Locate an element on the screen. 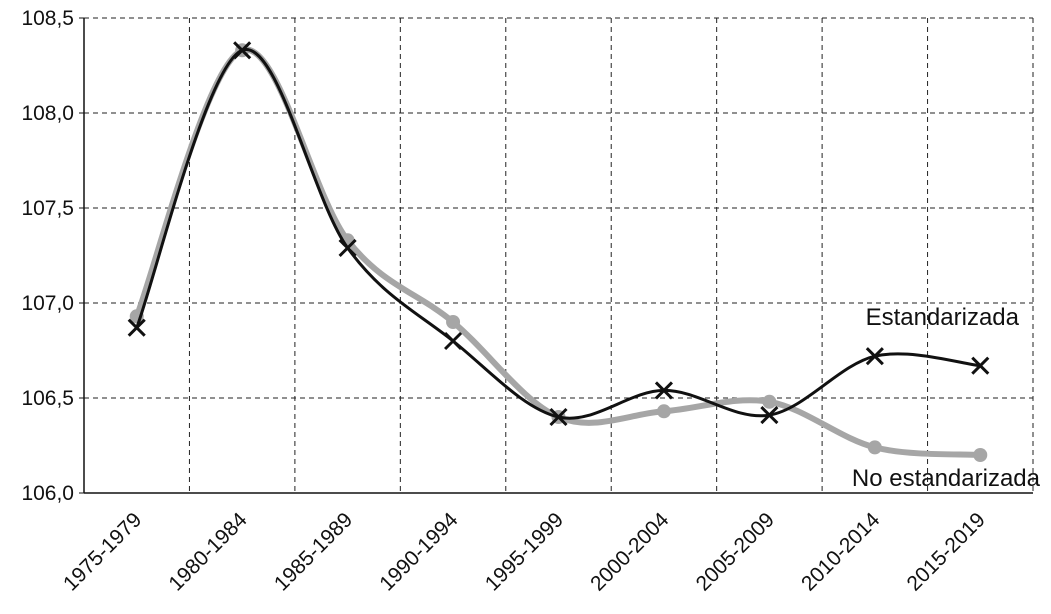  x-tick-label: 2010-2014 is located at coordinates (841, 552).